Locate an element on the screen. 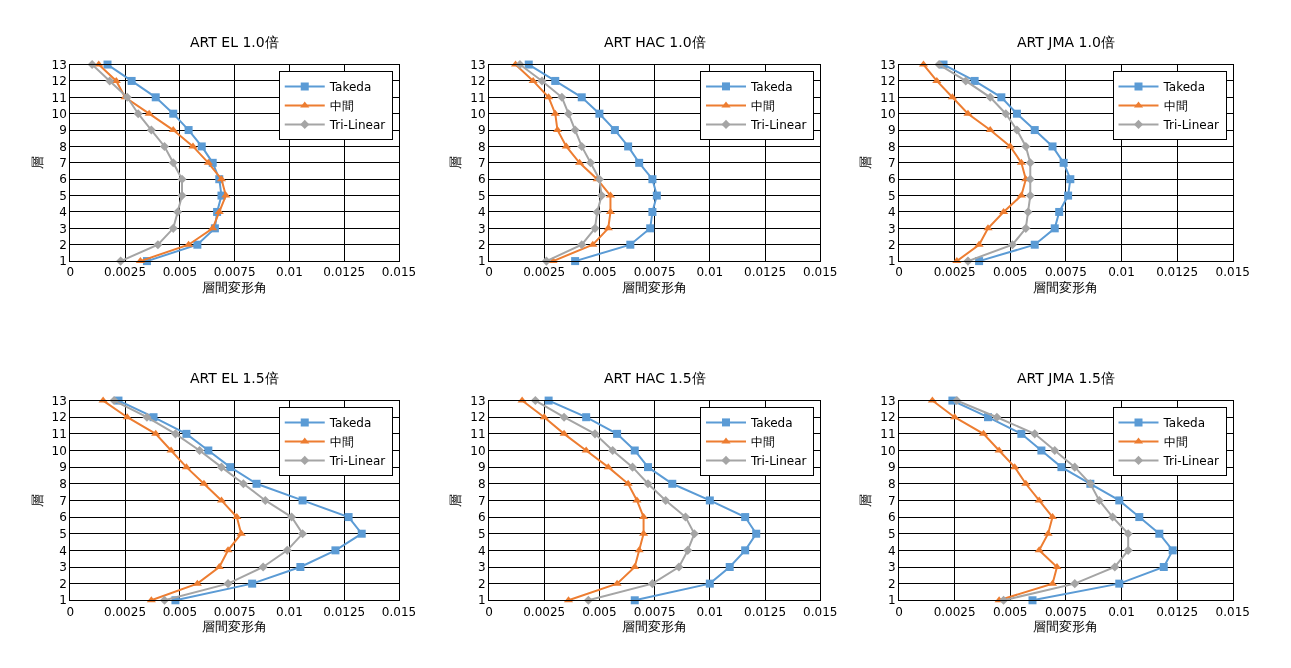  chart-title: ART JMA 1.5倍 is located at coordinates (1066, 378).